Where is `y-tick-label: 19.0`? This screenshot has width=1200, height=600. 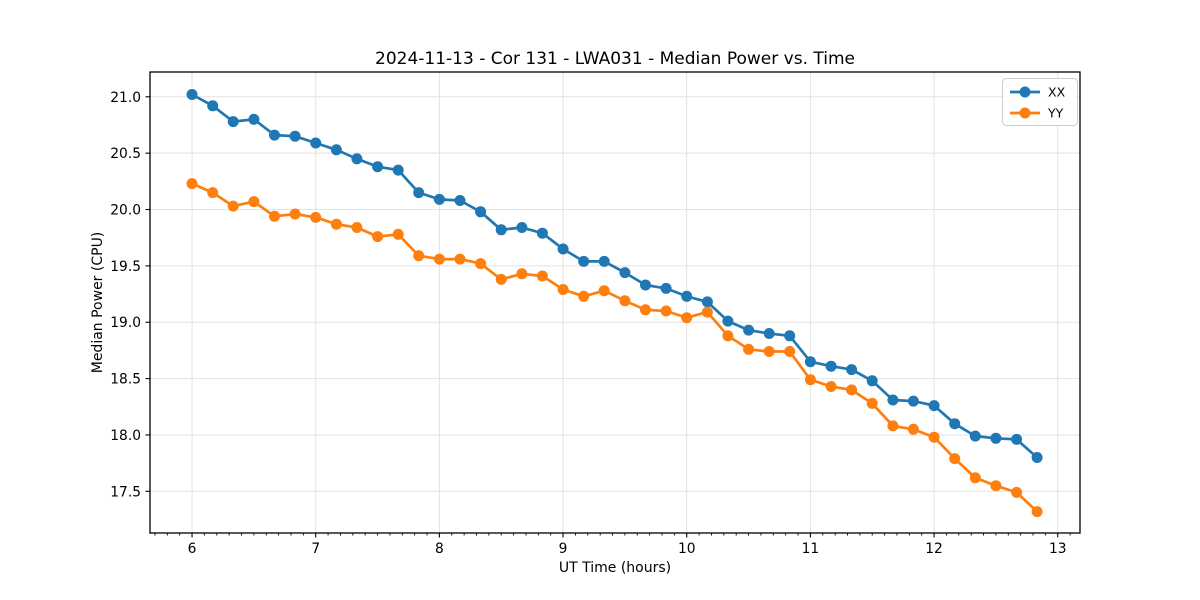
y-tick-label: 19.0 is located at coordinates (125, 323).